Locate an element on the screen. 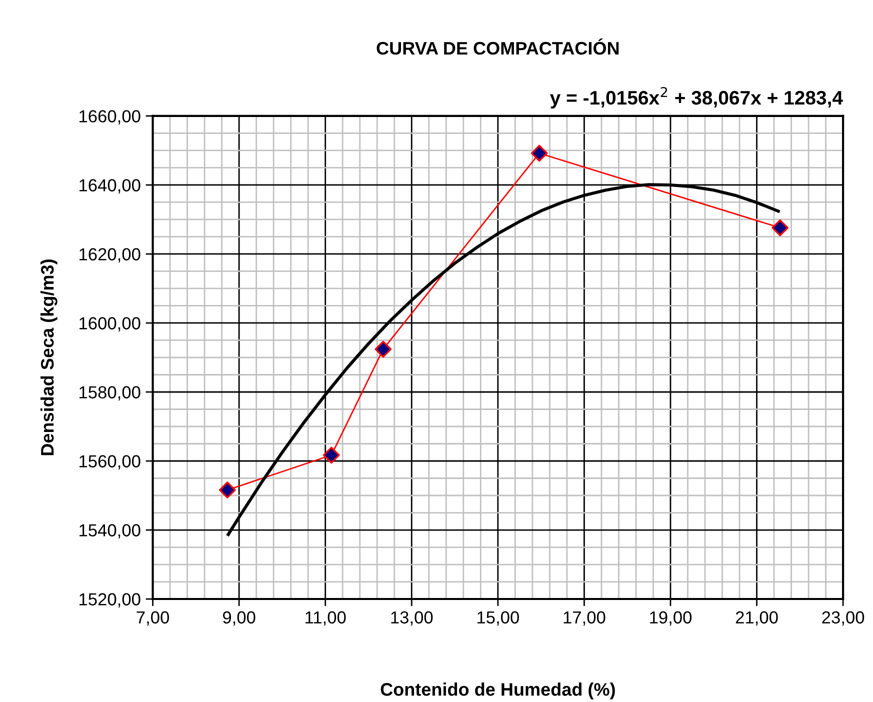  y-tick-label: 1540,00 is located at coordinates (110, 531).